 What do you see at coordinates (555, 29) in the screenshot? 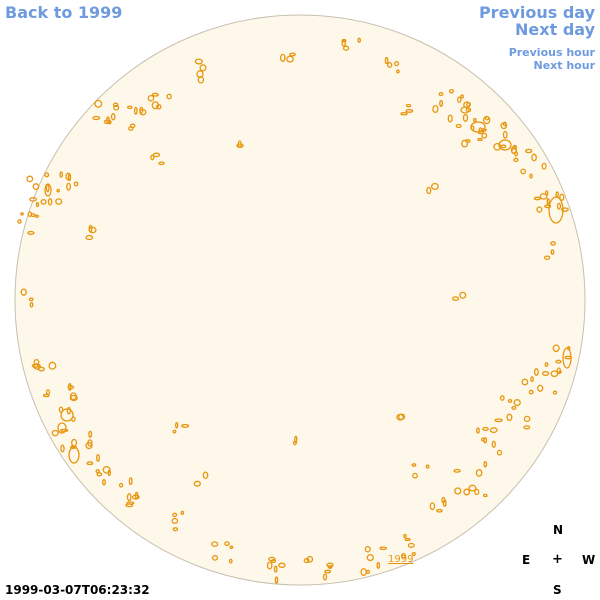
I see `next-day-link: Next day` at bounding box center [555, 29].